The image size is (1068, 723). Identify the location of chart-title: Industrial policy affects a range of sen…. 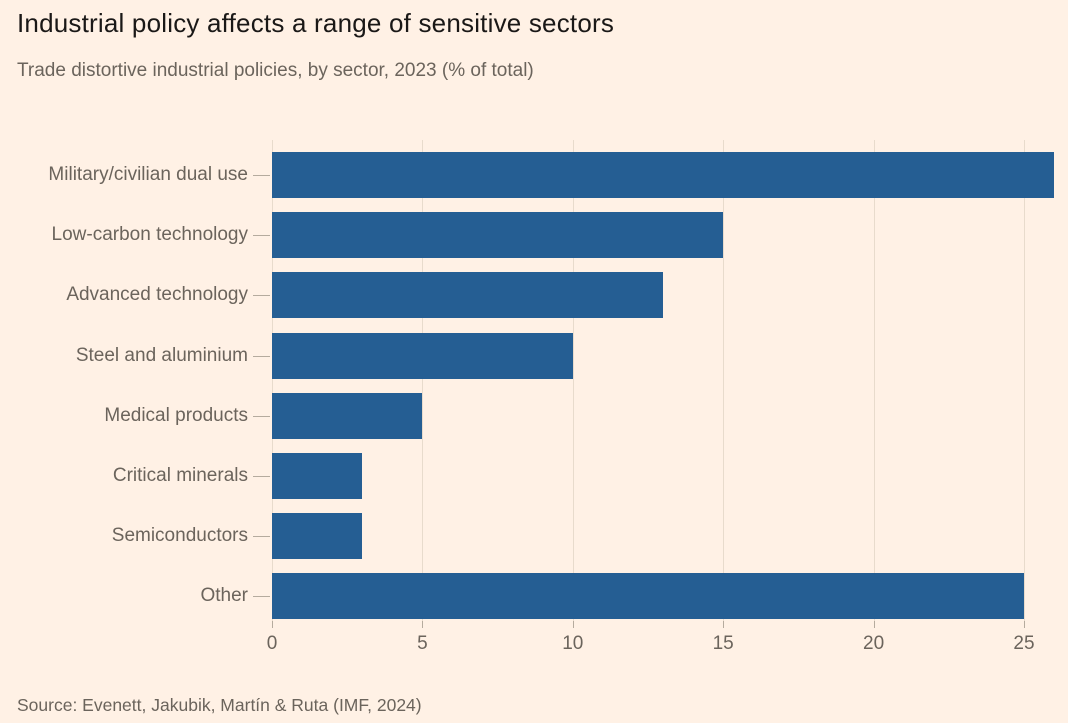
(316, 23).